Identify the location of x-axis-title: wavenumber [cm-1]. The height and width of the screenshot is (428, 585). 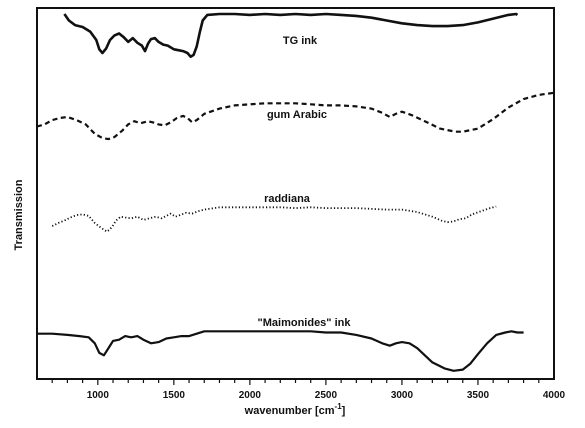
(295, 409).